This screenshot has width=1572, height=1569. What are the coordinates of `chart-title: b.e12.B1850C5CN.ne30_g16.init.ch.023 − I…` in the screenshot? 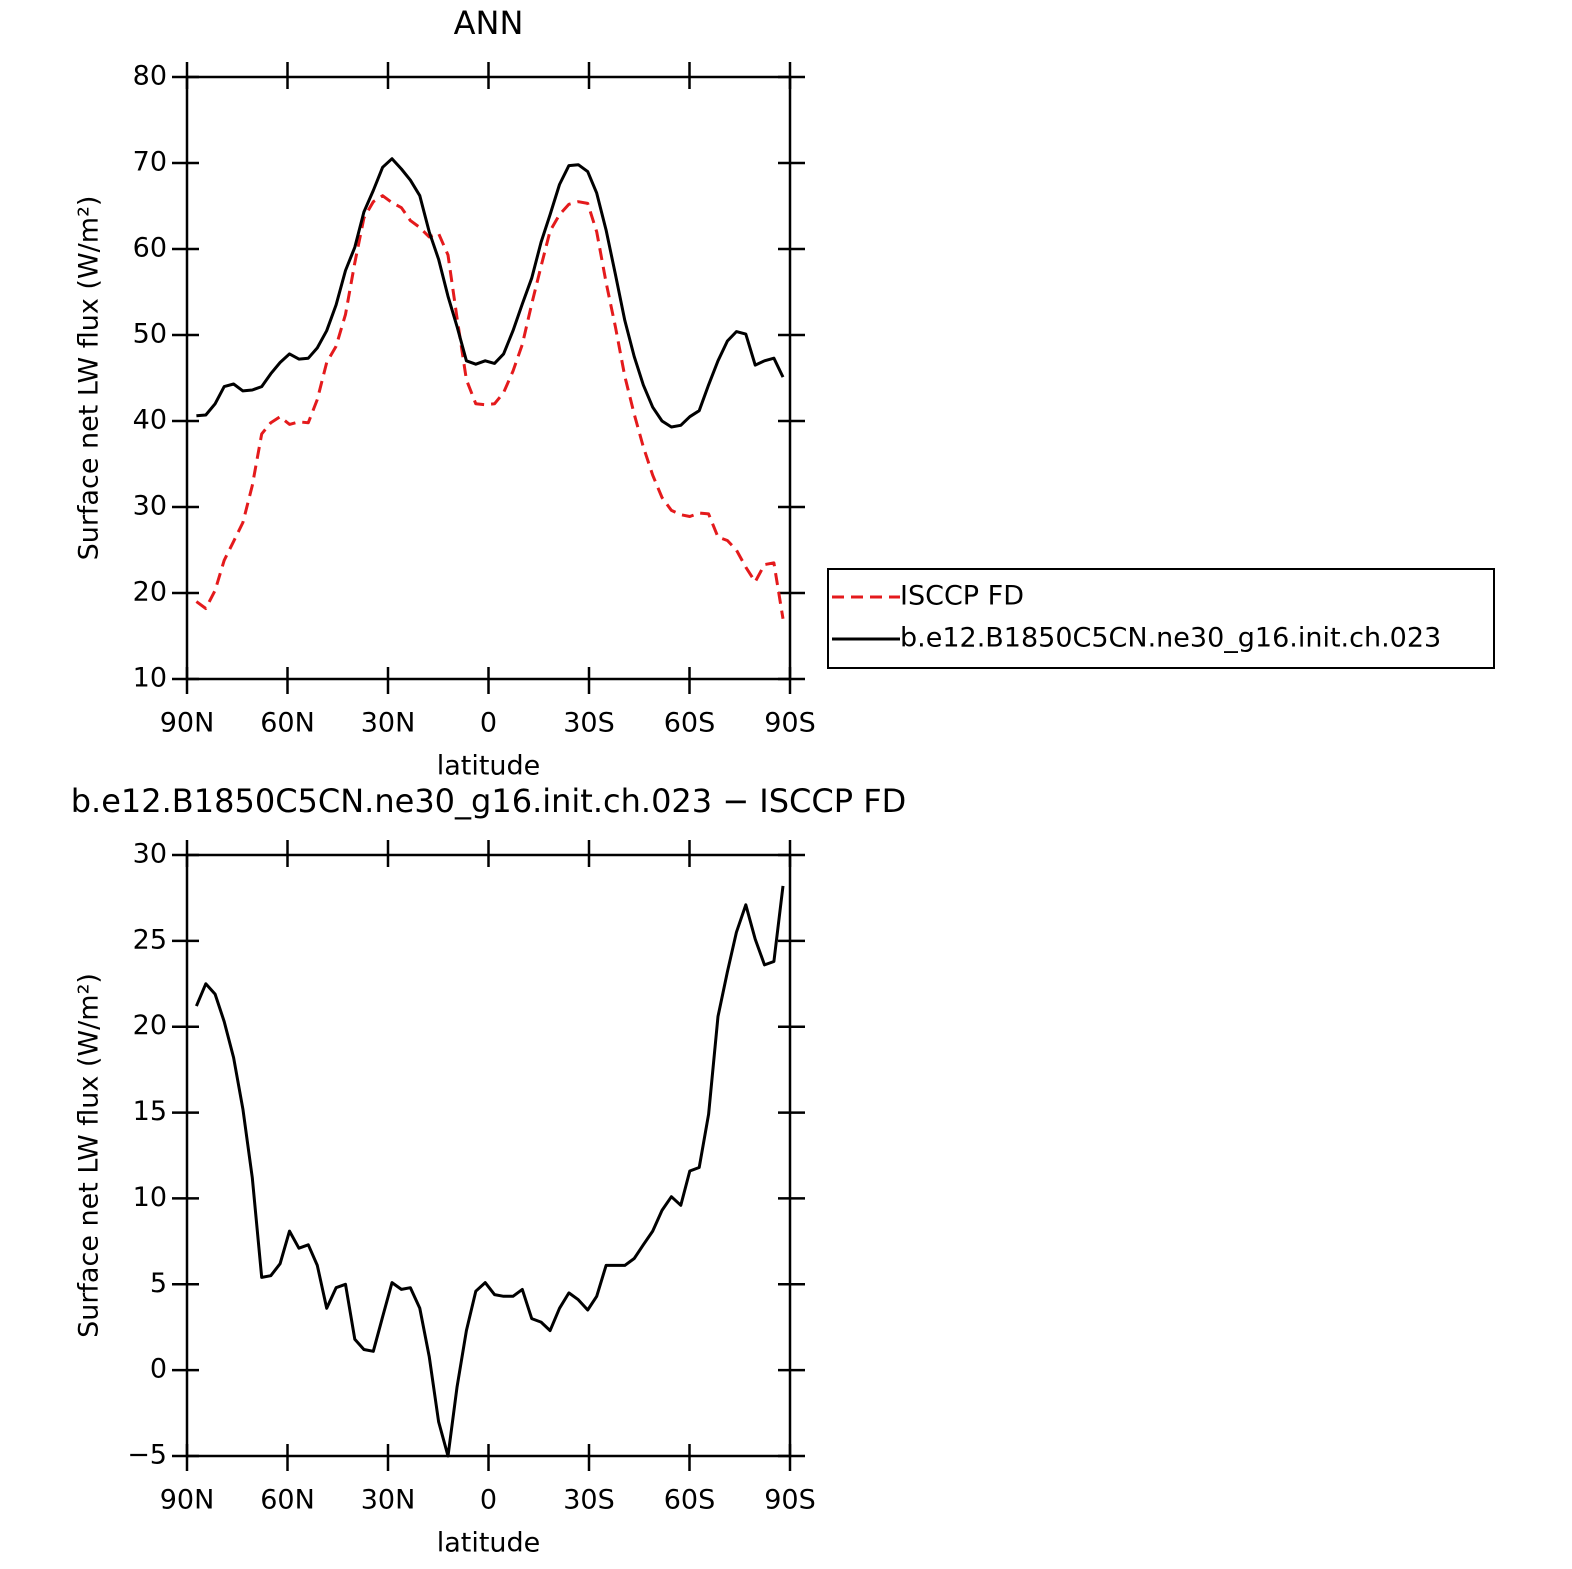 It's located at (489, 801).